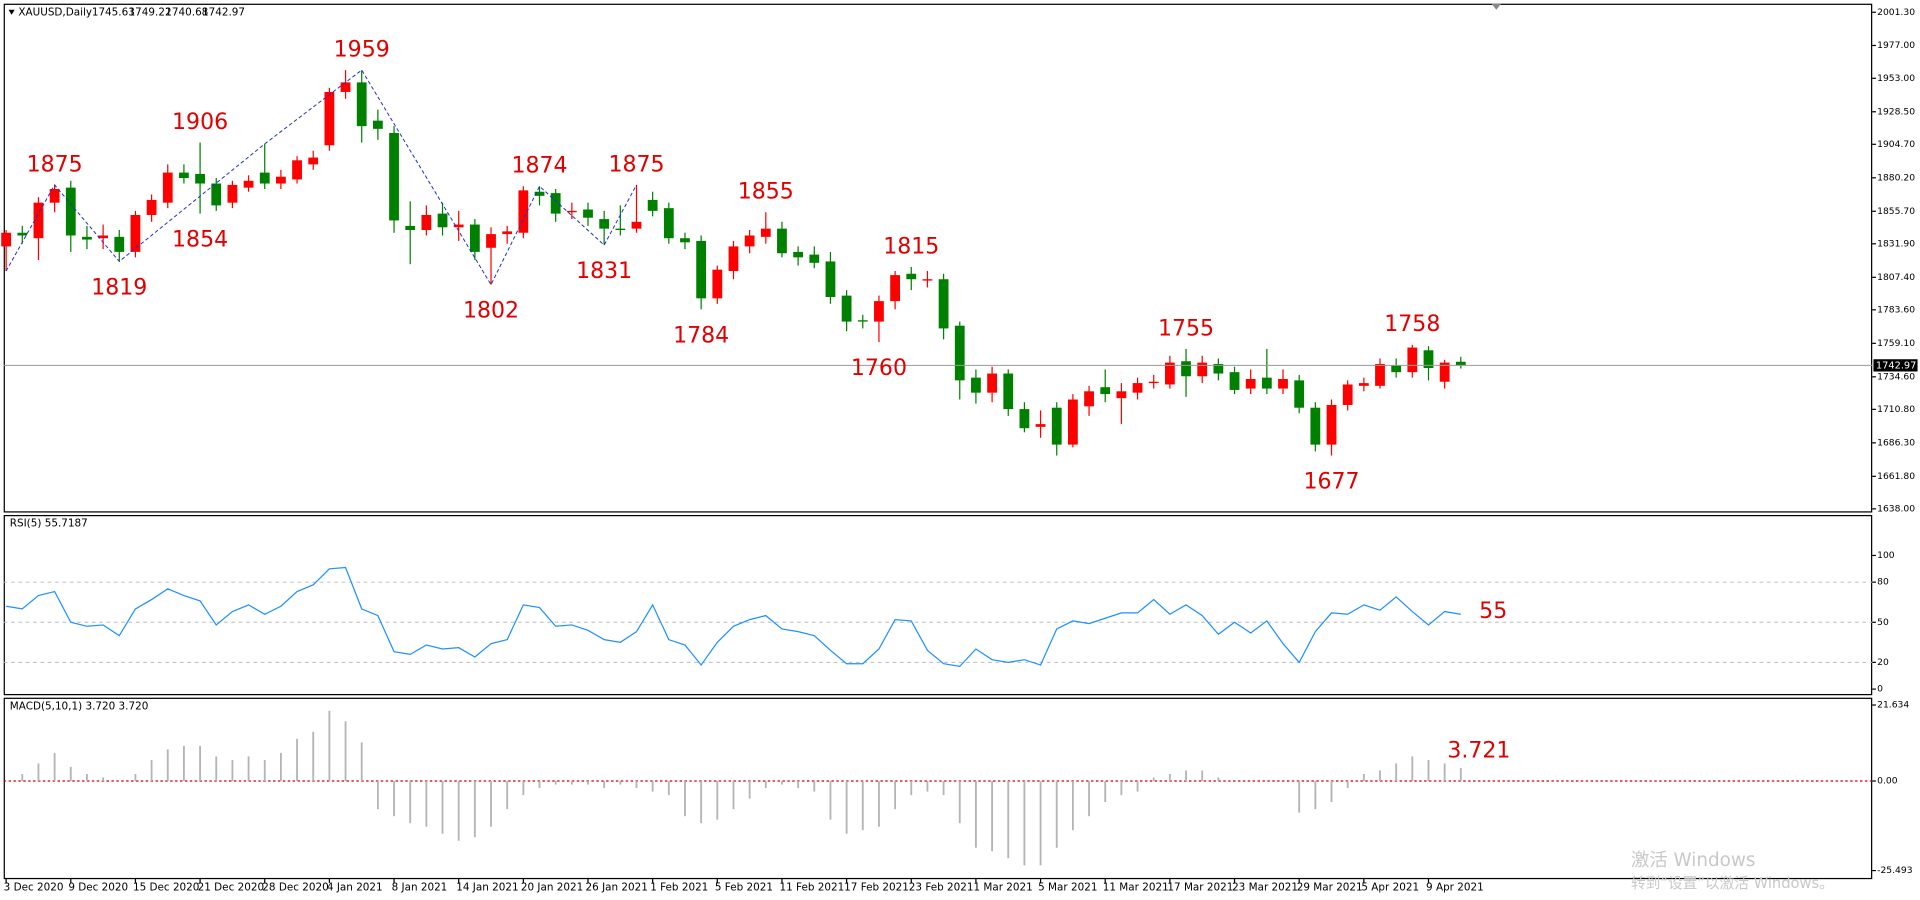  What do you see at coordinates (1896, 111) in the screenshot?
I see `y-tick-label: 1928.50` at bounding box center [1896, 111].